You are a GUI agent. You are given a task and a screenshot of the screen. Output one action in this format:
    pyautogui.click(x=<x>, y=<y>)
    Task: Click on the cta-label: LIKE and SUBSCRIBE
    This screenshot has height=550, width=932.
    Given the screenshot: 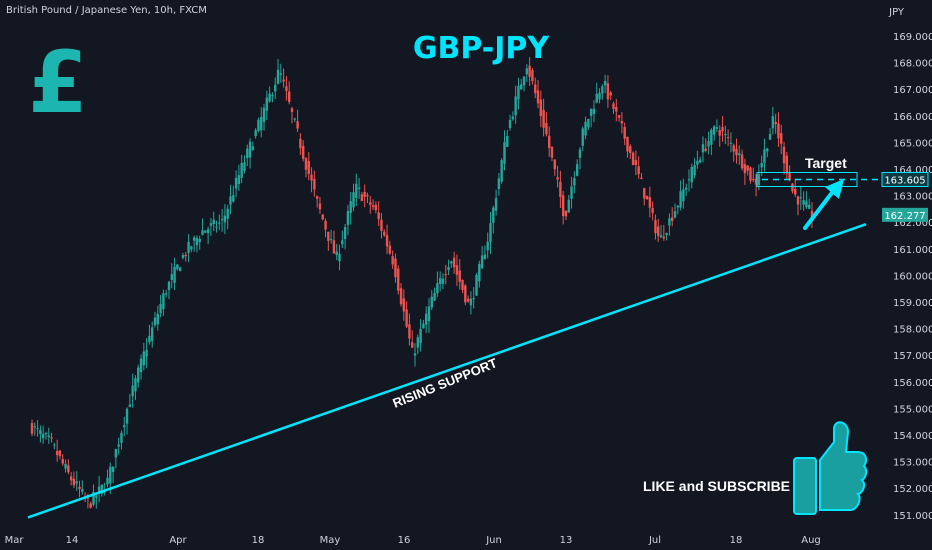 What is the action you would take?
    pyautogui.click(x=716, y=486)
    